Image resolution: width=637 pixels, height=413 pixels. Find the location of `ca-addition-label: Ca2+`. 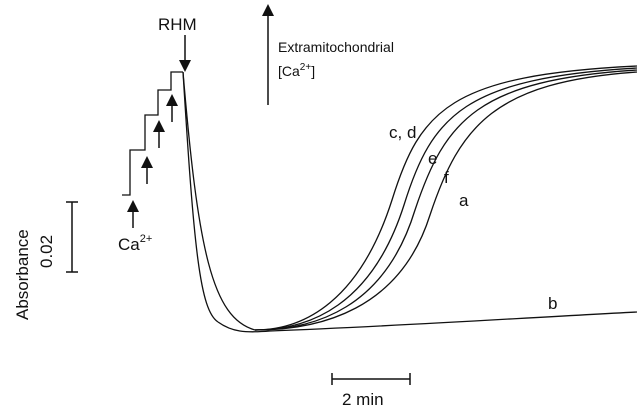

ca-addition-label: Ca2+ is located at coordinates (135, 243).